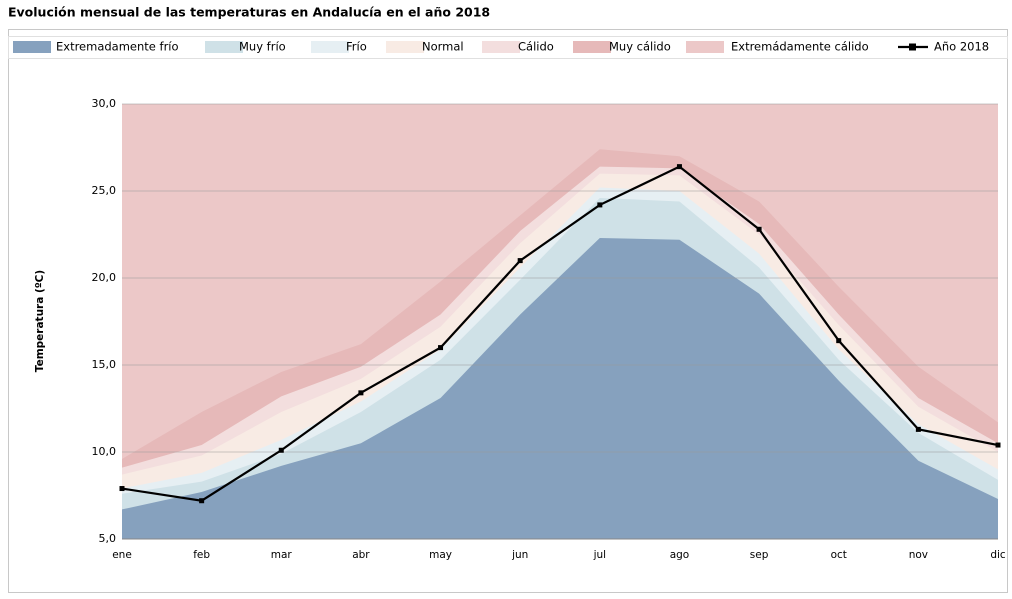 The height and width of the screenshot is (599, 1012). I want to click on y-tick-label: 15,0, so click(104, 364).